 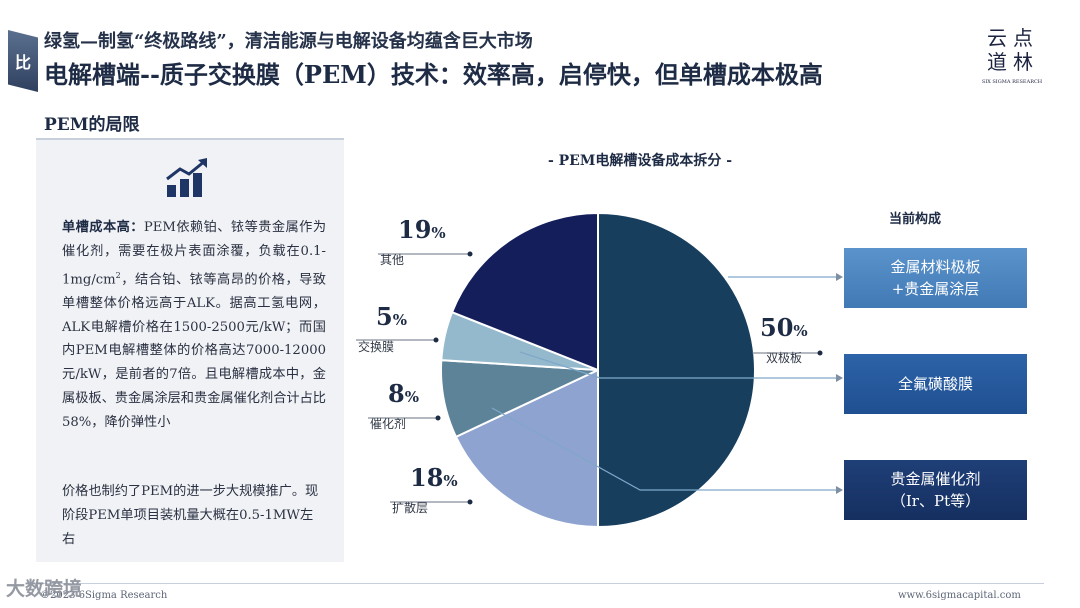 What do you see at coordinates (935, 490) in the screenshot?
I see `structure-box-catalyst: 贵金属催化剂 （Ir、Pt等）` at bounding box center [935, 490].